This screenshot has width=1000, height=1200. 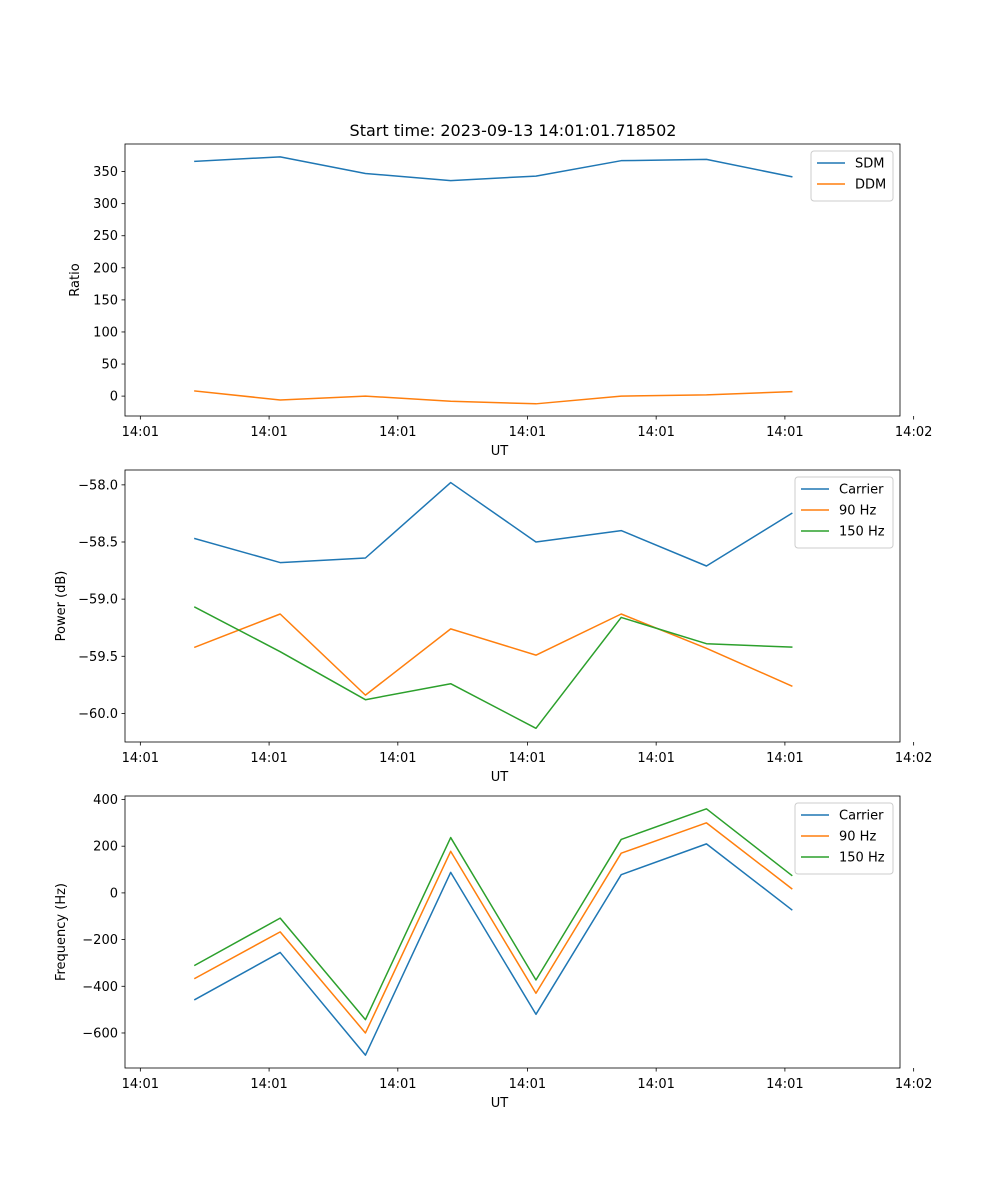 I want to click on y-tick-label: −400, so click(x=100, y=987).